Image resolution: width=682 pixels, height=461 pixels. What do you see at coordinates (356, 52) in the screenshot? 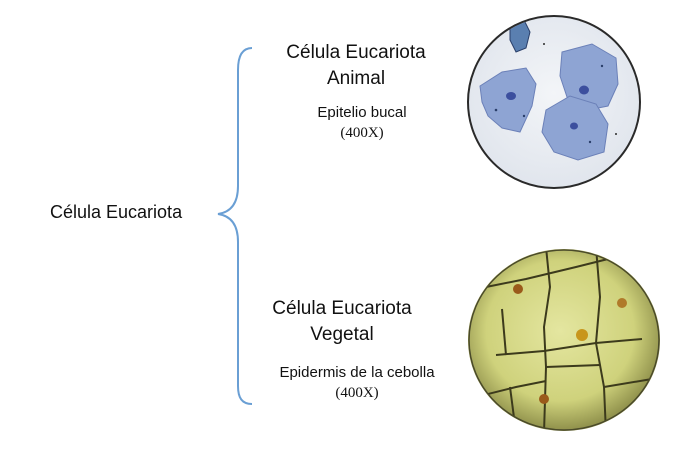
I see `animal-title-line1: Célula Eucariota` at bounding box center [356, 52].